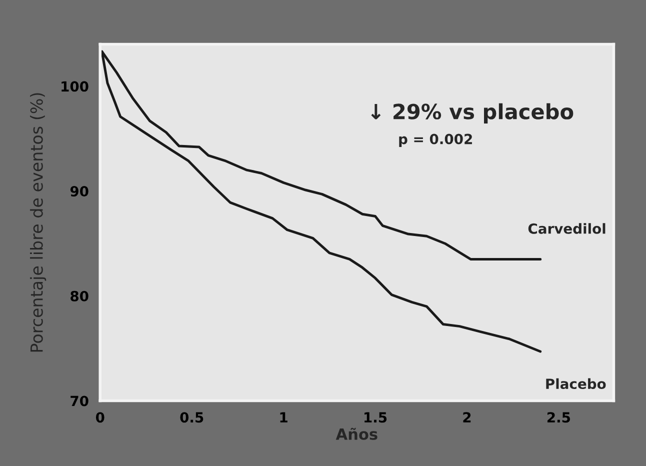  What do you see at coordinates (79, 401) in the screenshot?
I see `y-tick-label: 70` at bounding box center [79, 401].